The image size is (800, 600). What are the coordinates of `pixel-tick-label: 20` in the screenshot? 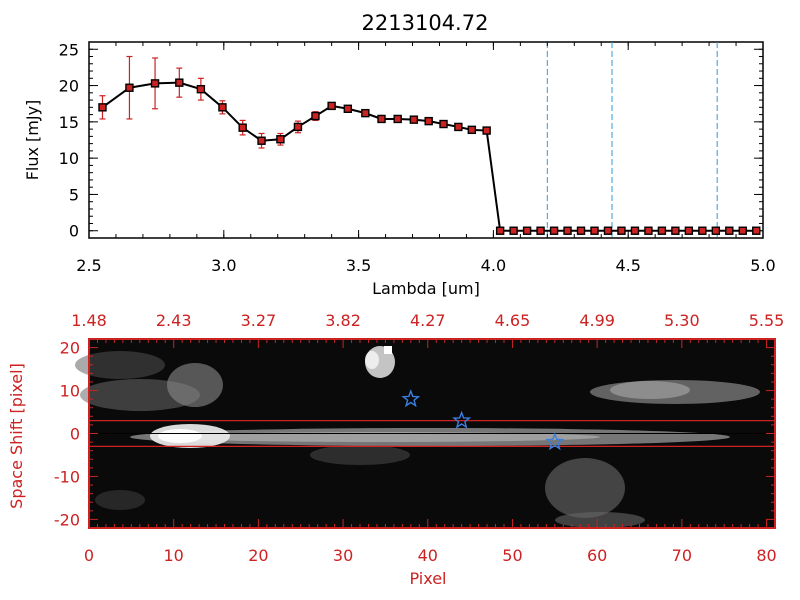 It's located at (258, 555).